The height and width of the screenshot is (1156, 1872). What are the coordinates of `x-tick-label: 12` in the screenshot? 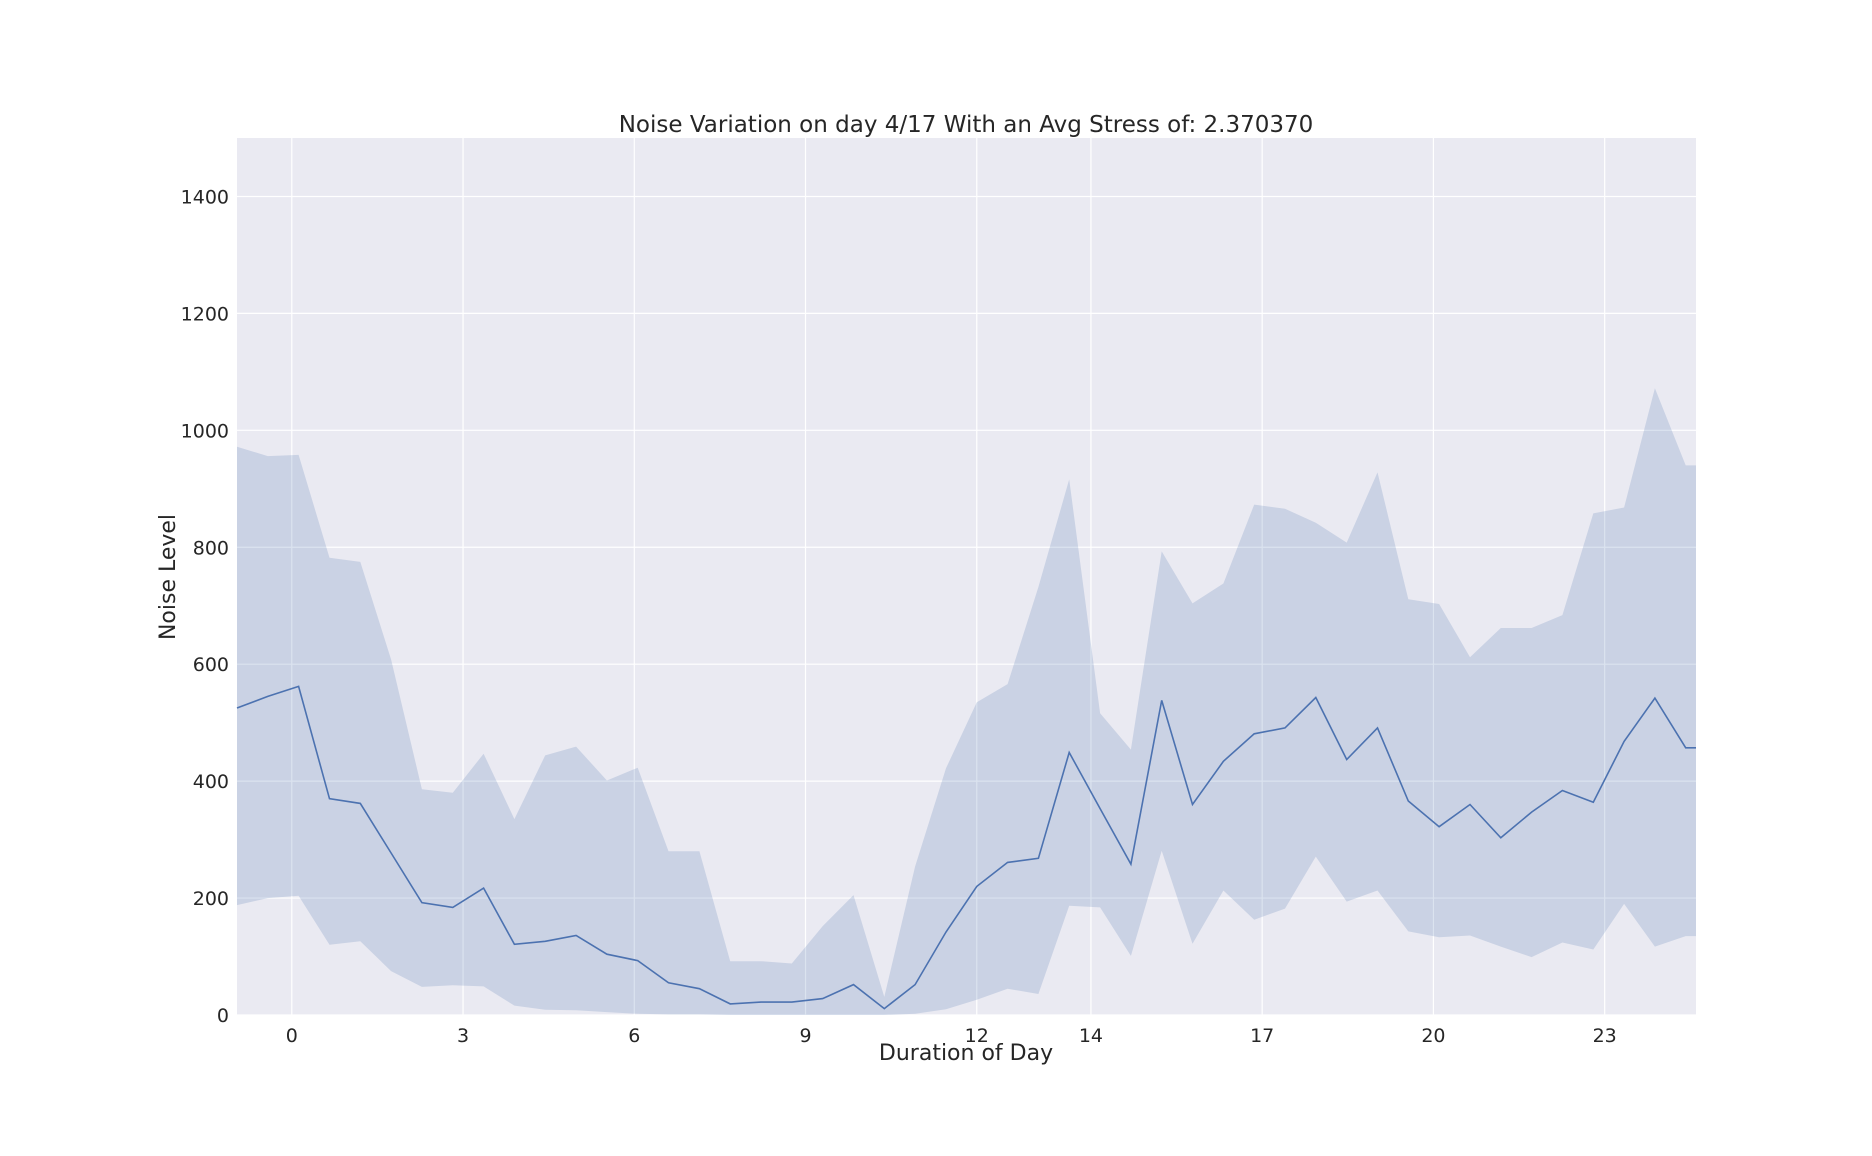 It's located at (977, 1036).